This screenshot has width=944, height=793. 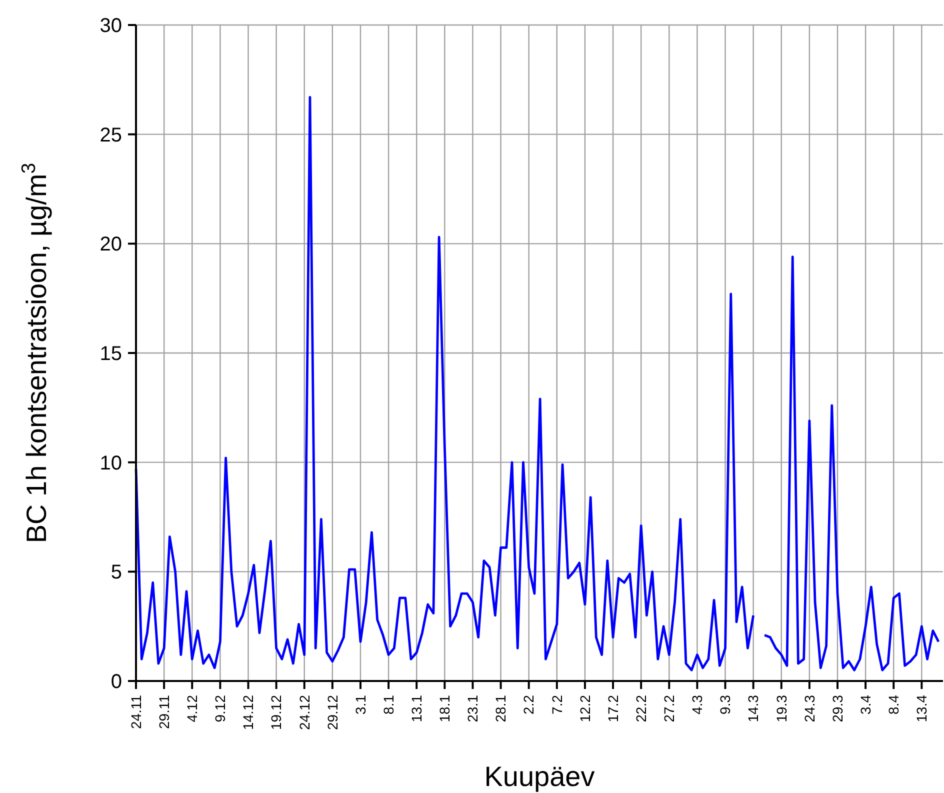 What do you see at coordinates (248, 712) in the screenshot?
I see `x-tick-label: 14.12` at bounding box center [248, 712].